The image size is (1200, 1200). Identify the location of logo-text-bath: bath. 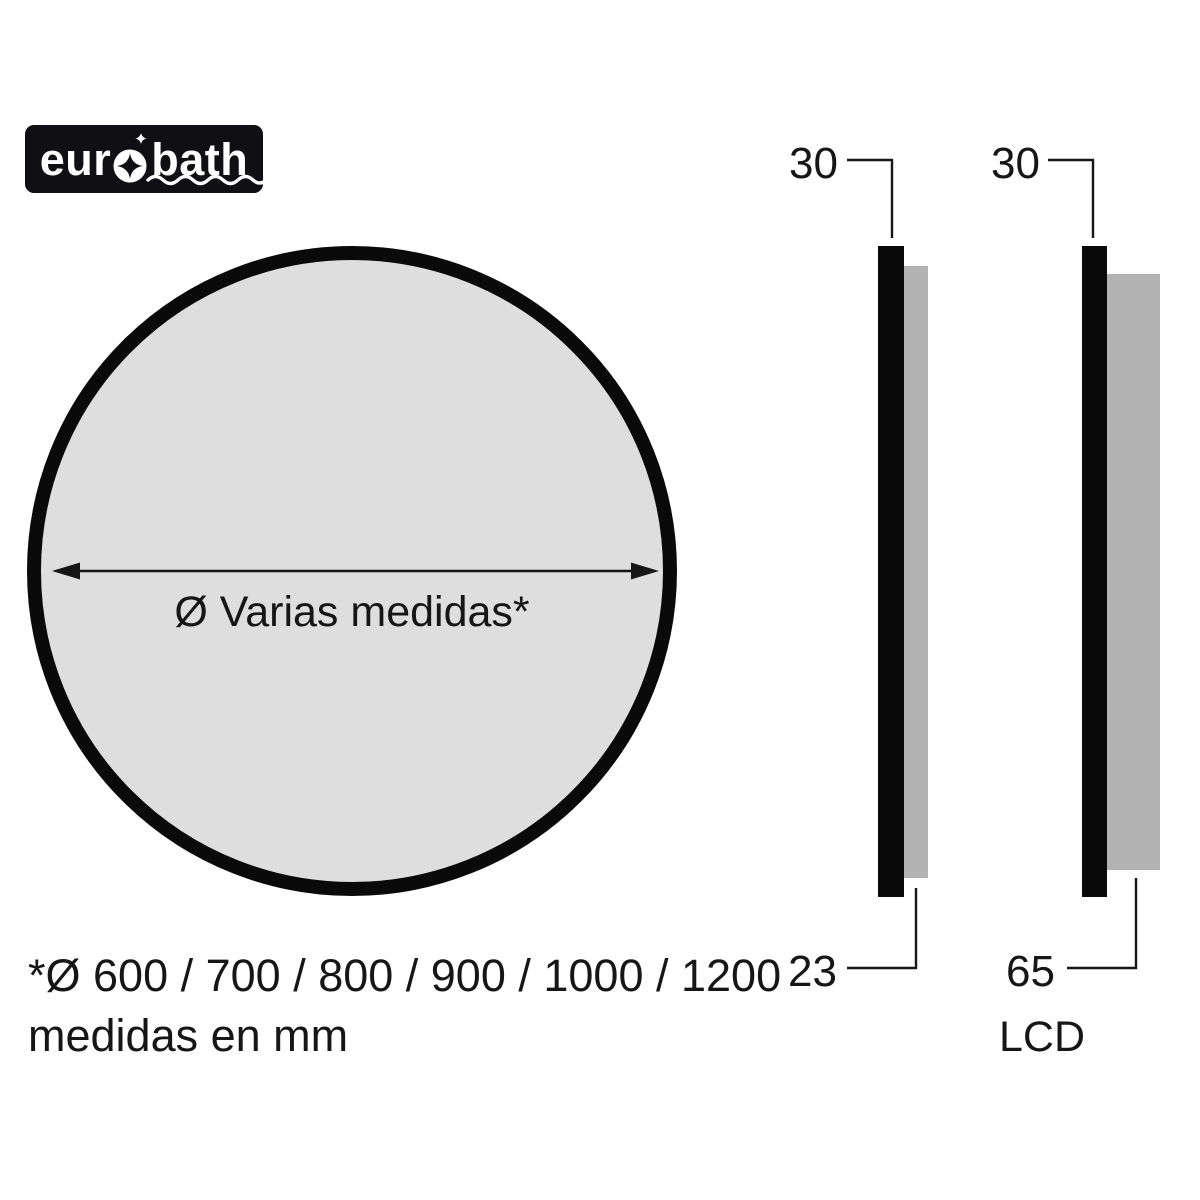
(206, 161).